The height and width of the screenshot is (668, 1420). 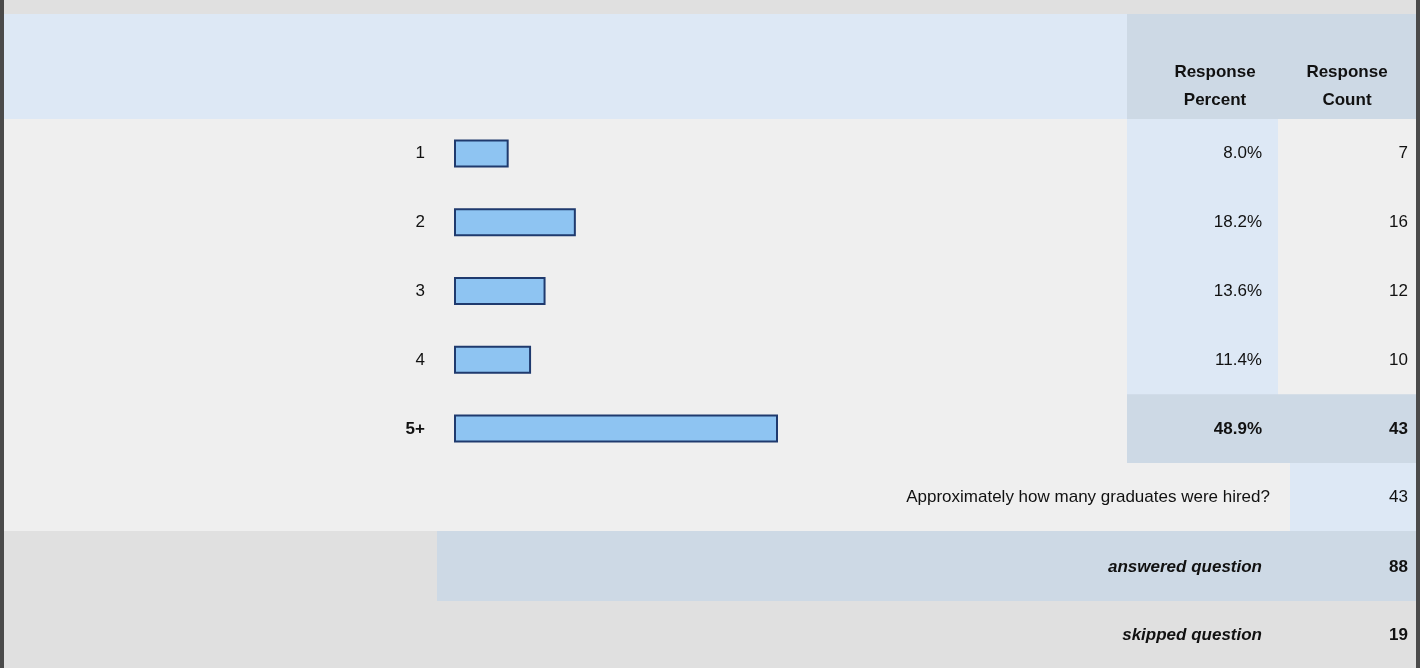 What do you see at coordinates (1403, 153) in the screenshot?
I see `text: 7` at bounding box center [1403, 153].